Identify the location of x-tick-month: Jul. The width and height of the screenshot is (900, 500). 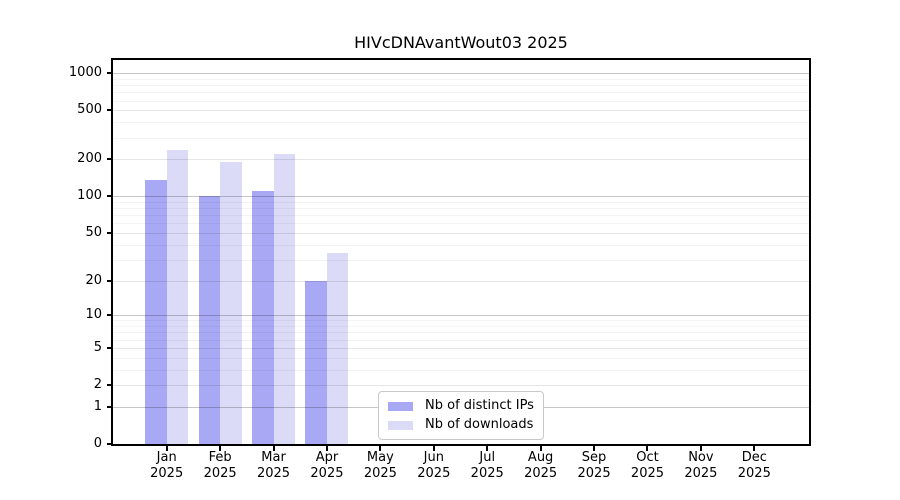
(487, 457).